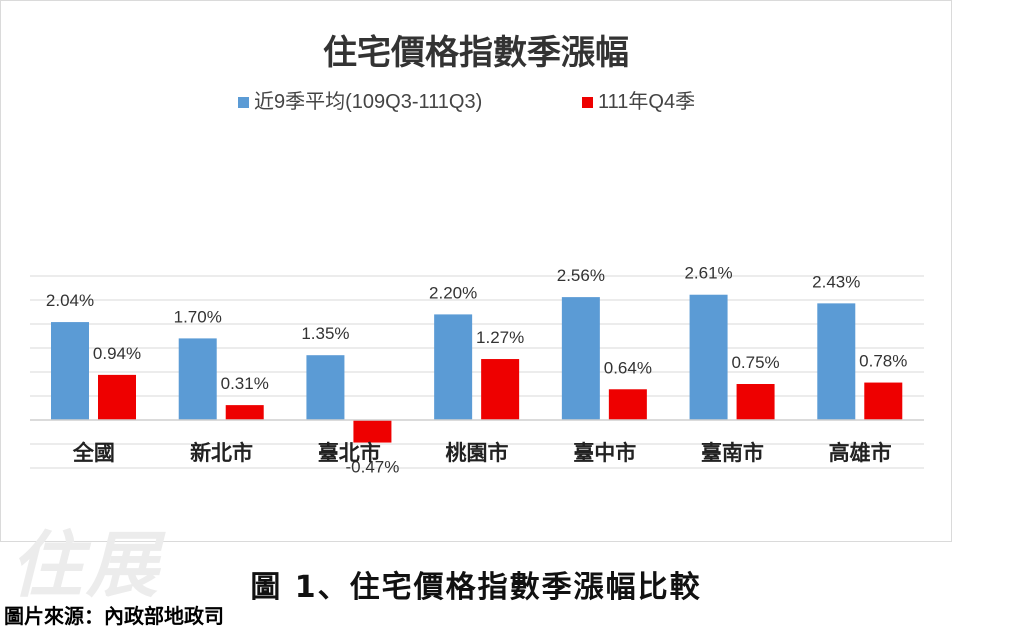 This screenshot has width=1024, height=634. Describe the element at coordinates (221, 453) in the screenshot. I see `category-label-1: 新北市` at that location.